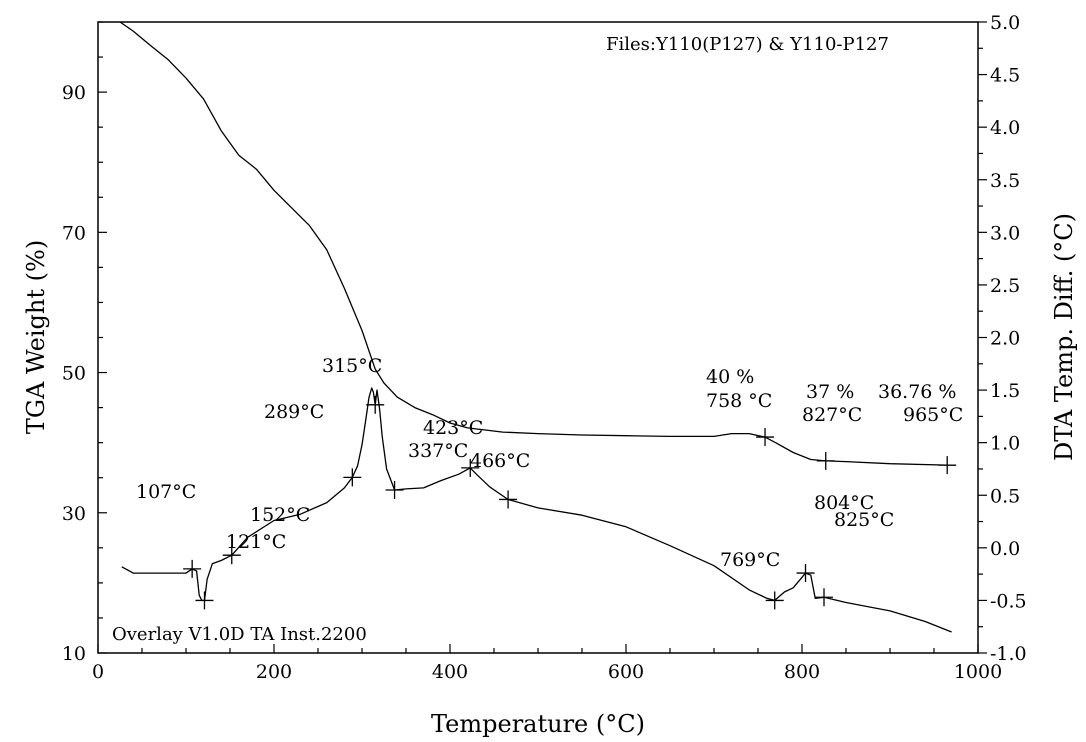 The height and width of the screenshot is (742, 1086). I want to click on y2-tick-label: 1.0, so click(1005, 444).